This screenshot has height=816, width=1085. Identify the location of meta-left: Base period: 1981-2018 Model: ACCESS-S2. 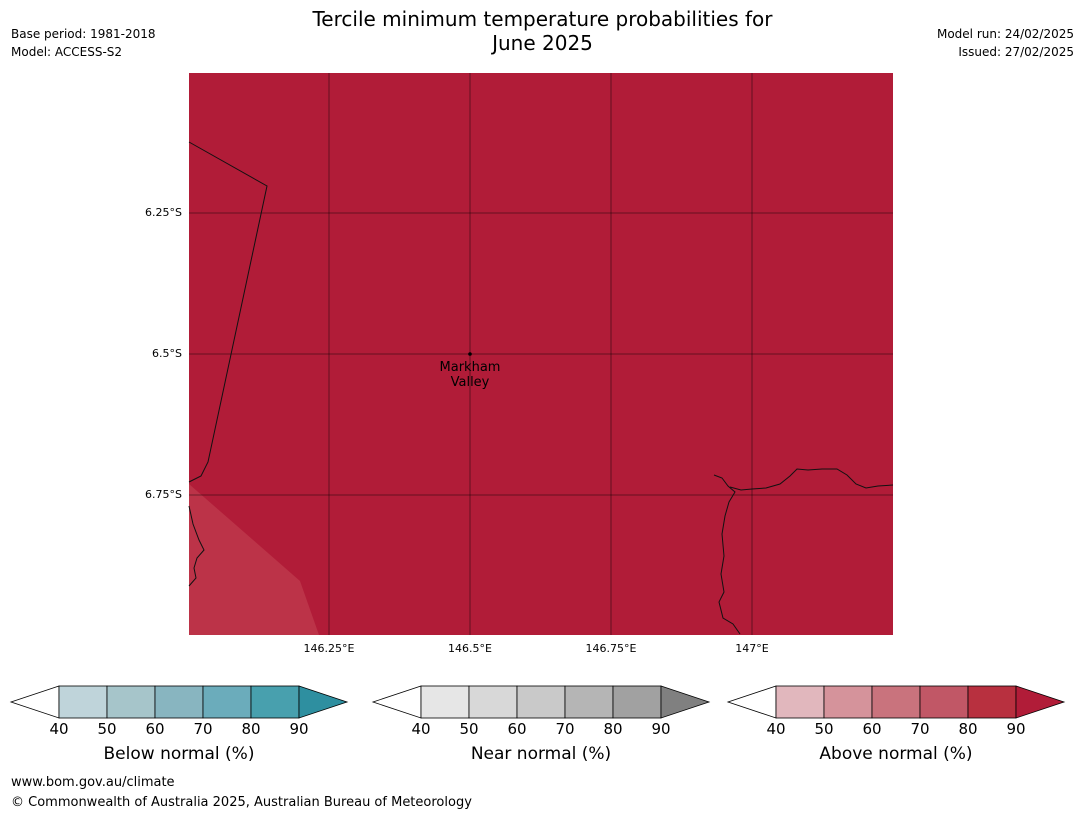
(83, 43).